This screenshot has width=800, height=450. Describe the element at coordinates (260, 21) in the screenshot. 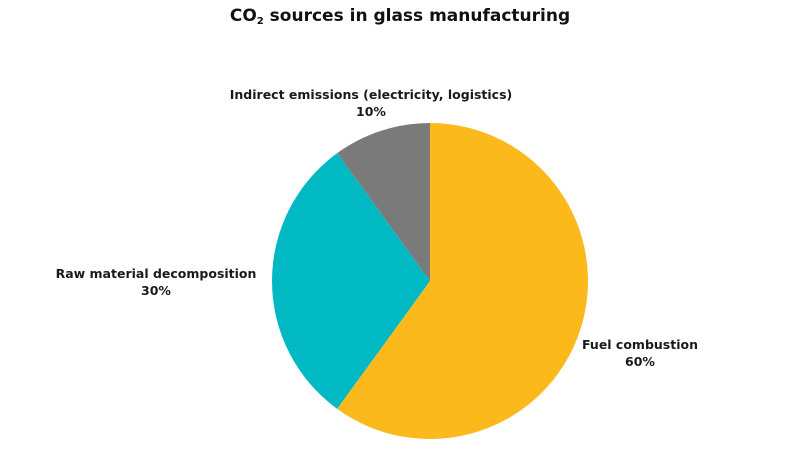

I see `chart-title-subscript: 2` at that location.